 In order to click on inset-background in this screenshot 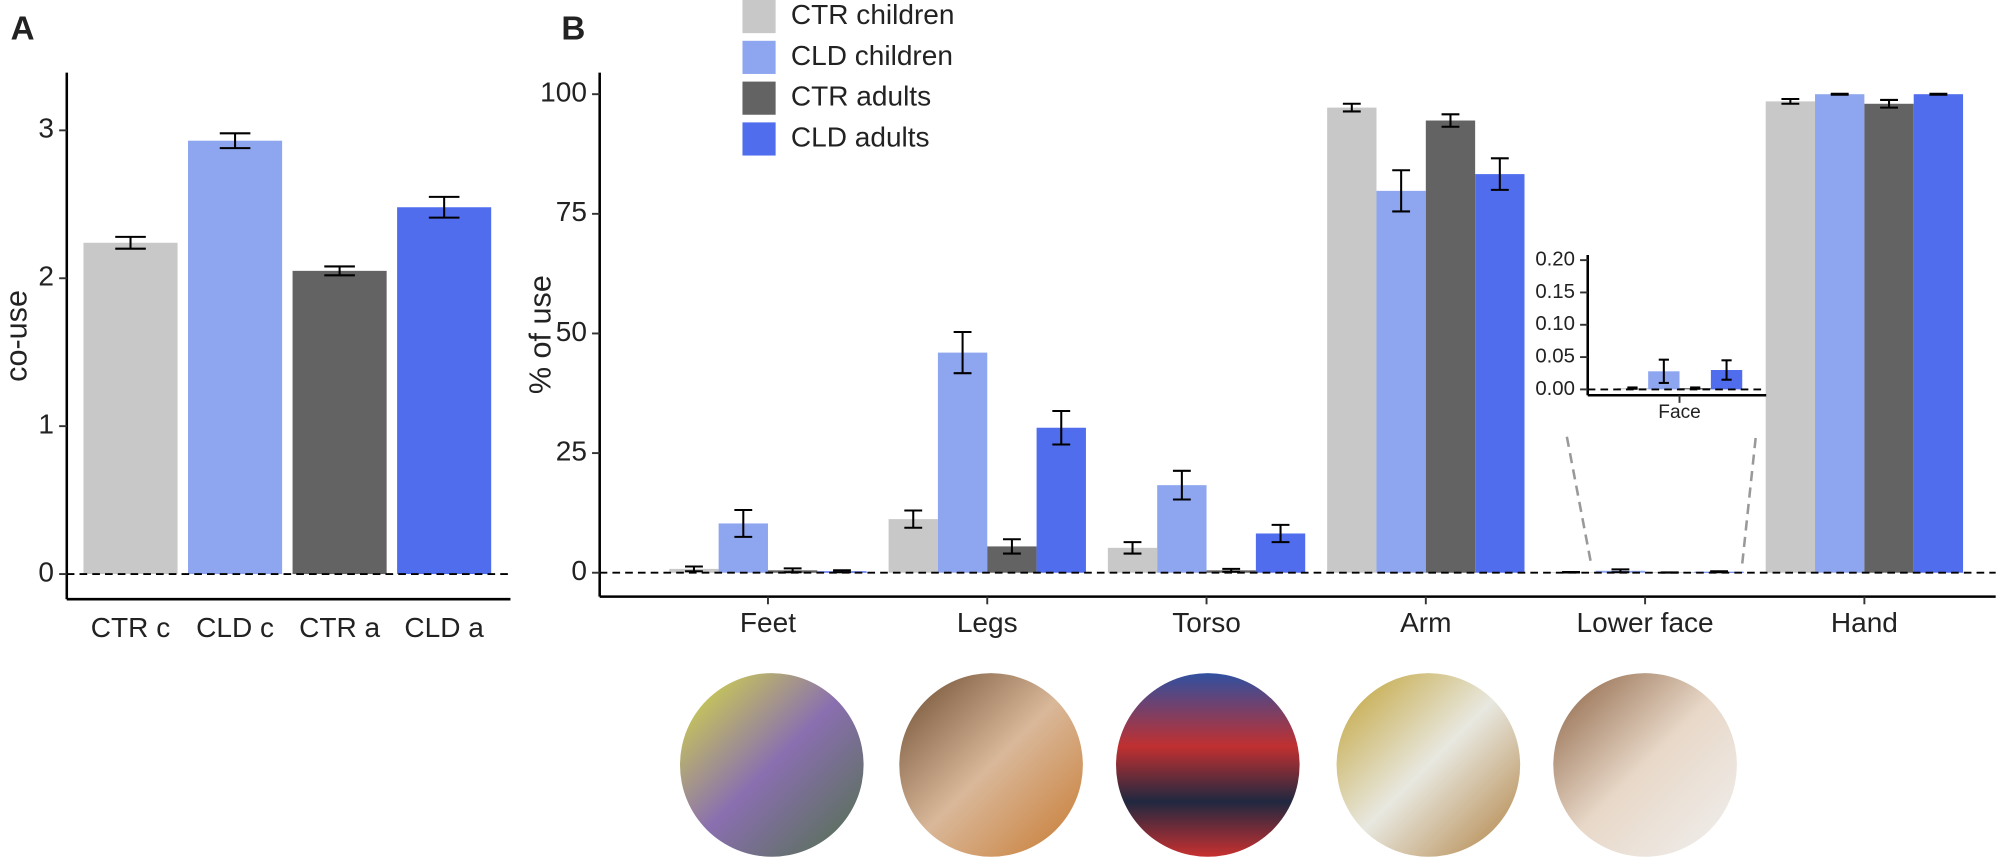, I will do `click(1658, 338)`.